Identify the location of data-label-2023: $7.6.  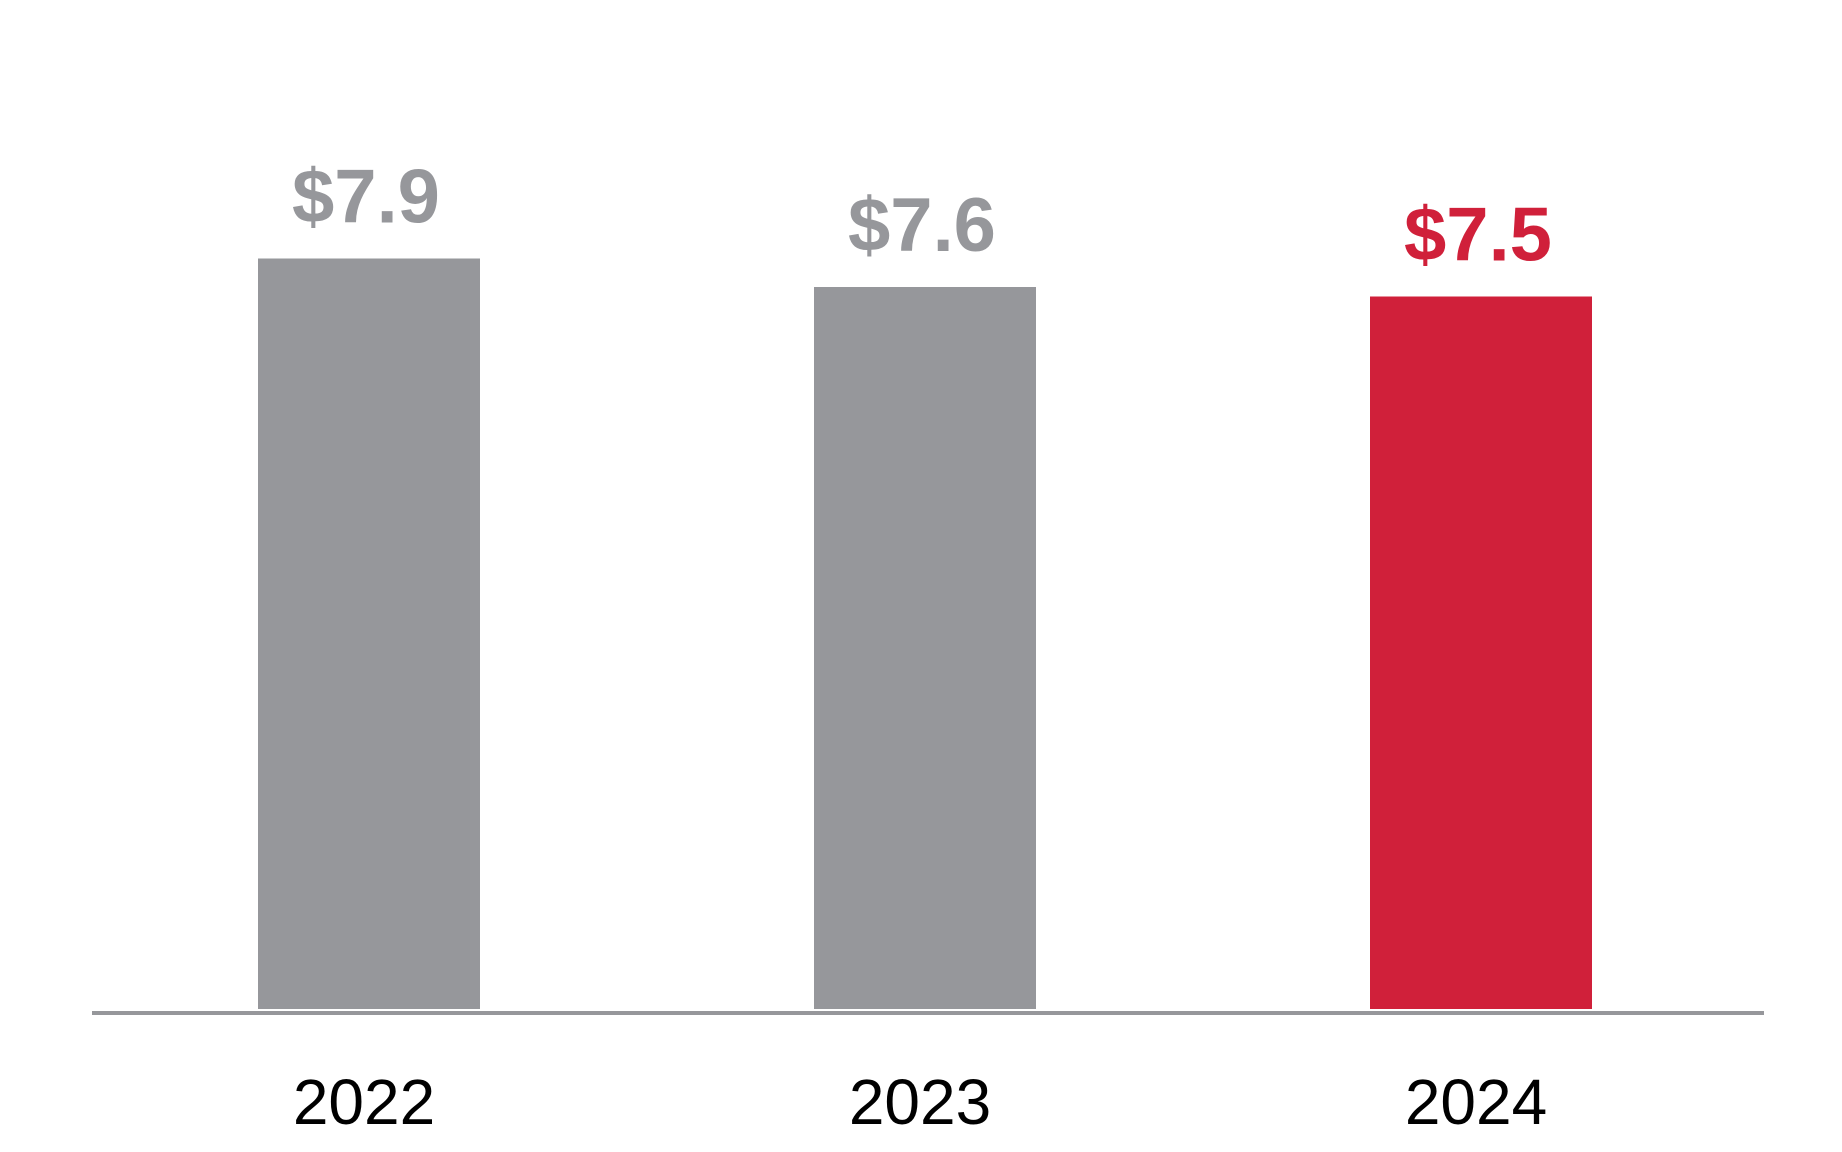
(922, 225).